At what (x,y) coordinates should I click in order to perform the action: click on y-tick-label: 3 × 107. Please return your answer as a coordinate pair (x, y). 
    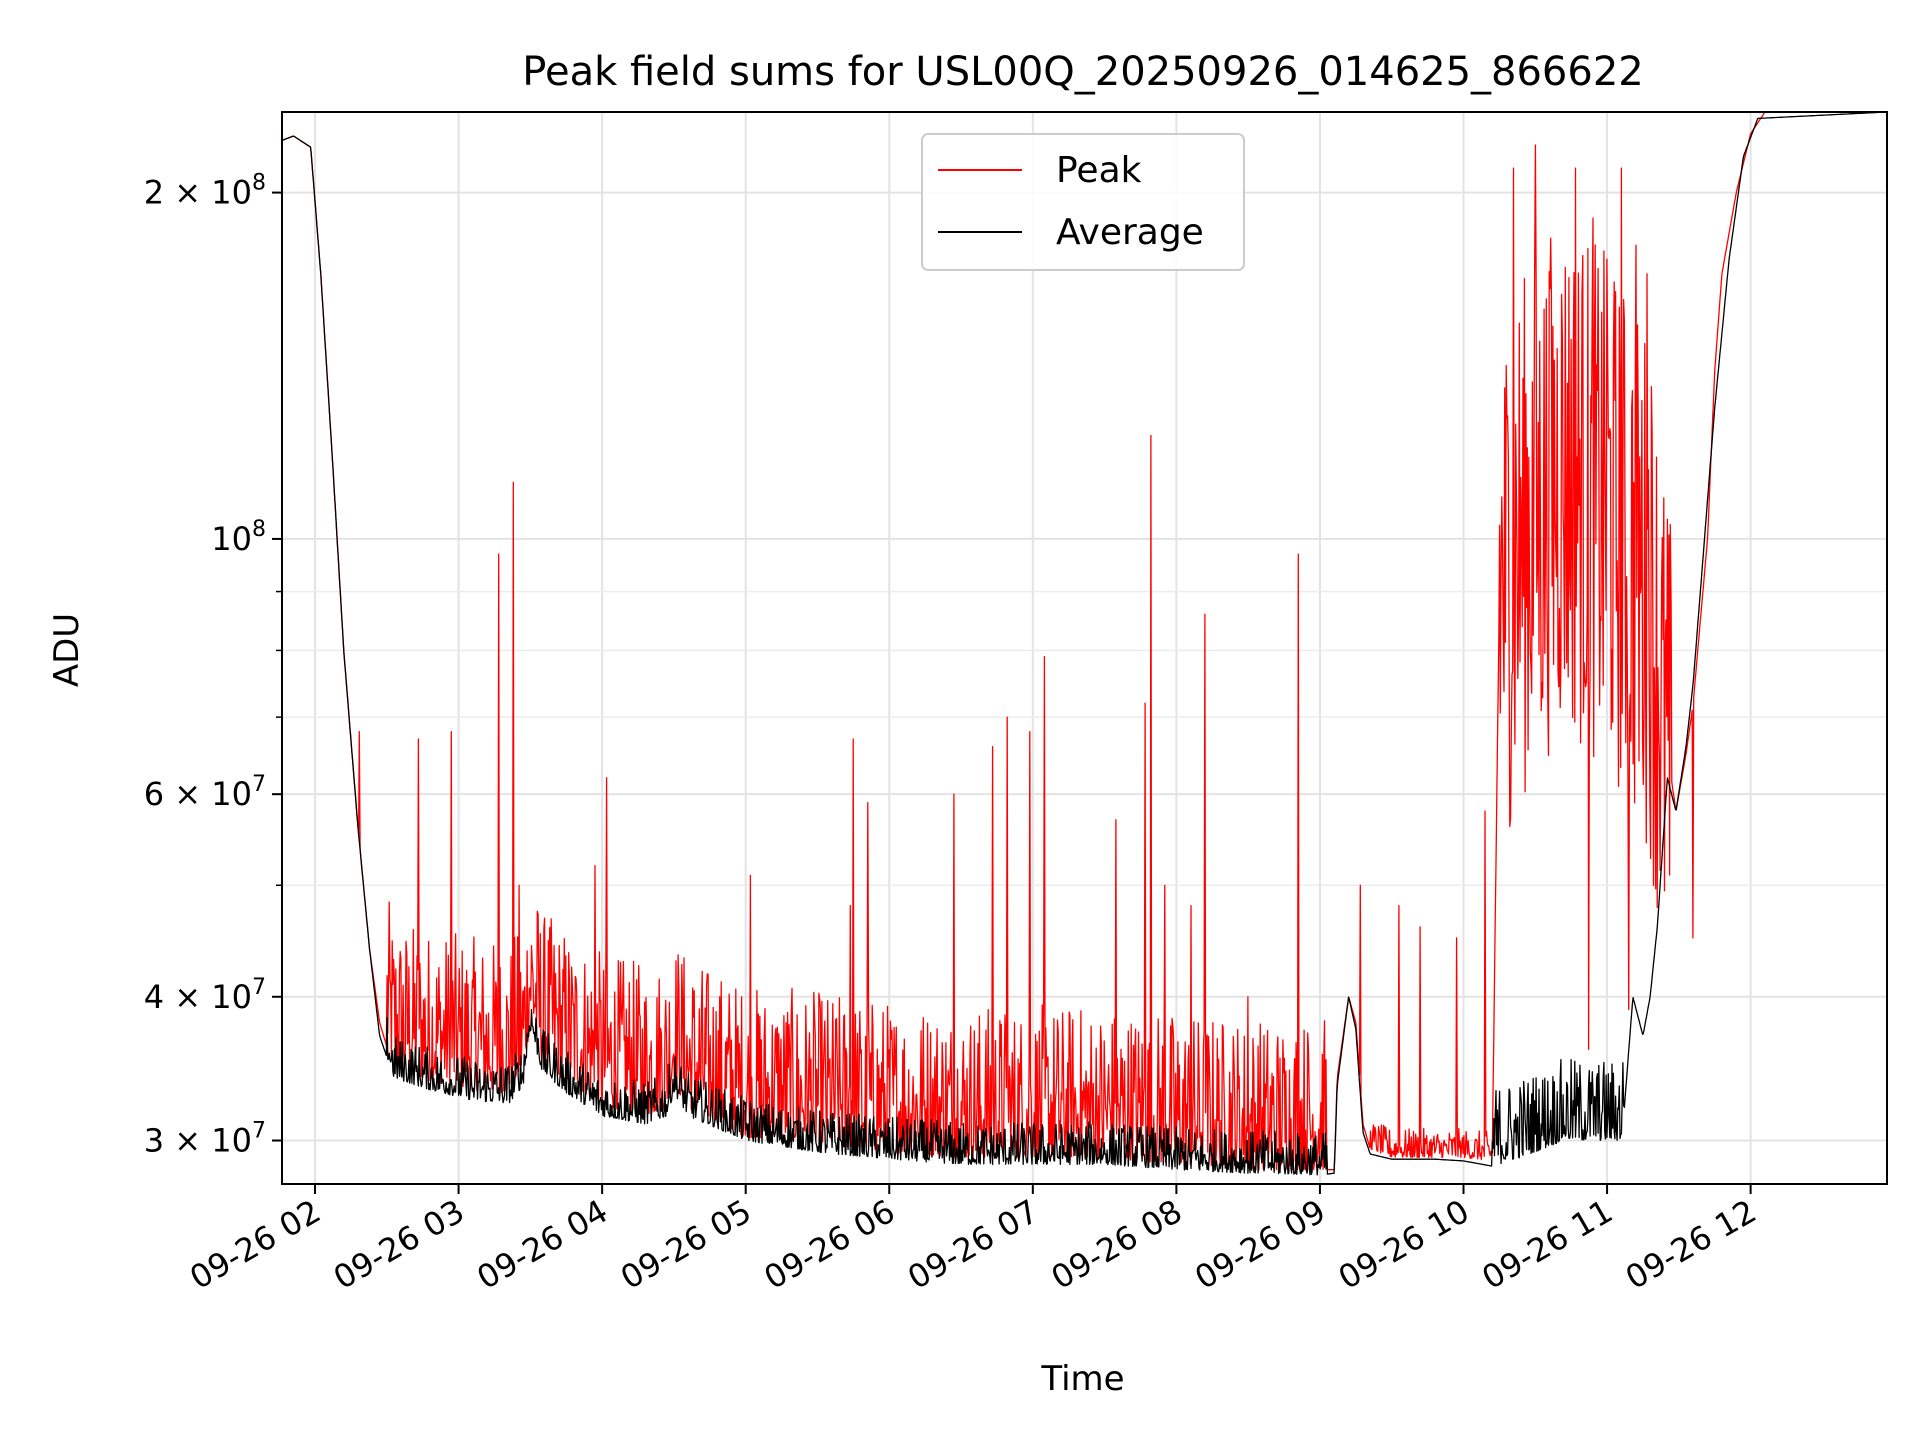
    Looking at the image, I should click on (205, 1139).